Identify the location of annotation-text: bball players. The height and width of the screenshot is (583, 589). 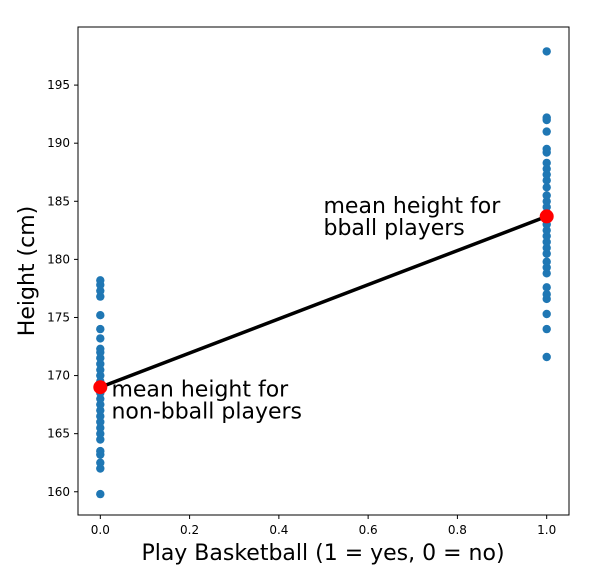
(394, 228).